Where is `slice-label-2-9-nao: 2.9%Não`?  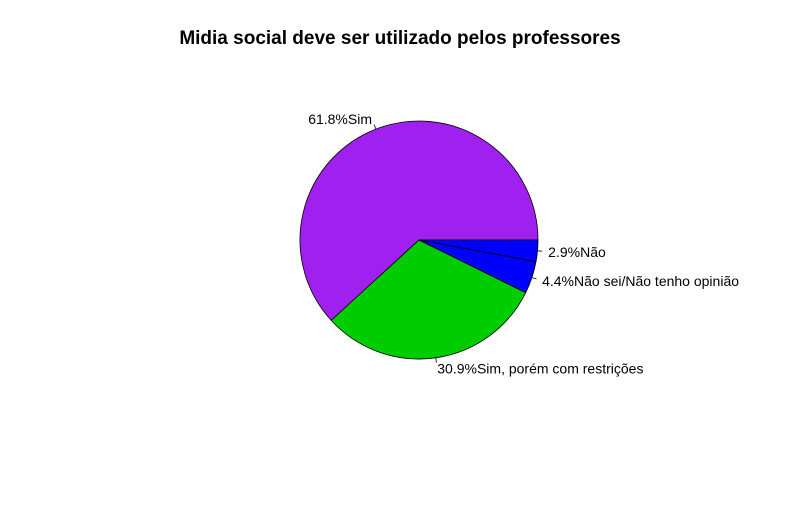
slice-label-2-9-nao: 2.9%Não is located at coordinates (577, 252).